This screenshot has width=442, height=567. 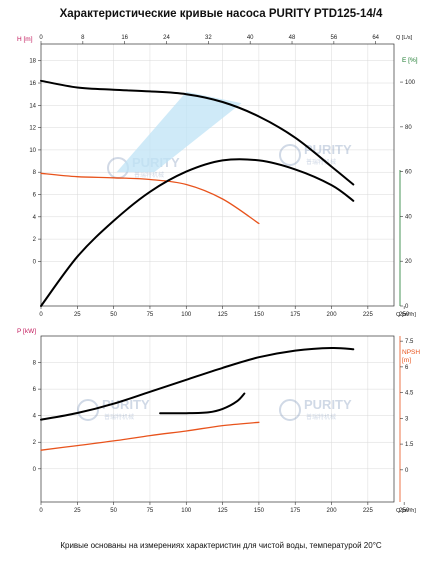 What do you see at coordinates (408, 217) in the screenshot?
I see `y-right-tick-label: 40` at bounding box center [408, 217].